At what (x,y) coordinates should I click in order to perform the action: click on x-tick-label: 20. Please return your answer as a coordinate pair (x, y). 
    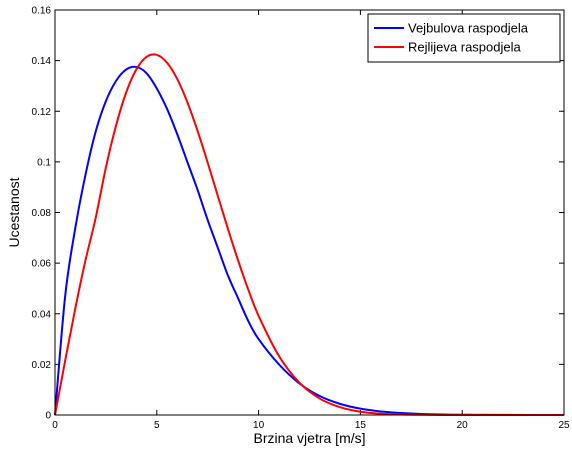
    Looking at the image, I should click on (463, 425).